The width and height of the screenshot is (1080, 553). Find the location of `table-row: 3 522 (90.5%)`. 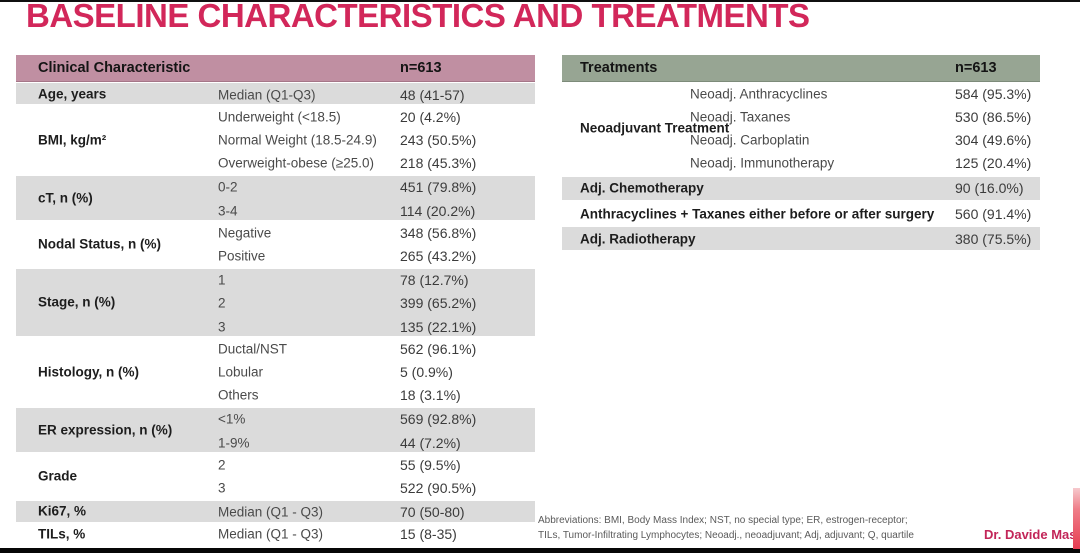

table-row: 3 522 (90.5%) is located at coordinates (275, 487).